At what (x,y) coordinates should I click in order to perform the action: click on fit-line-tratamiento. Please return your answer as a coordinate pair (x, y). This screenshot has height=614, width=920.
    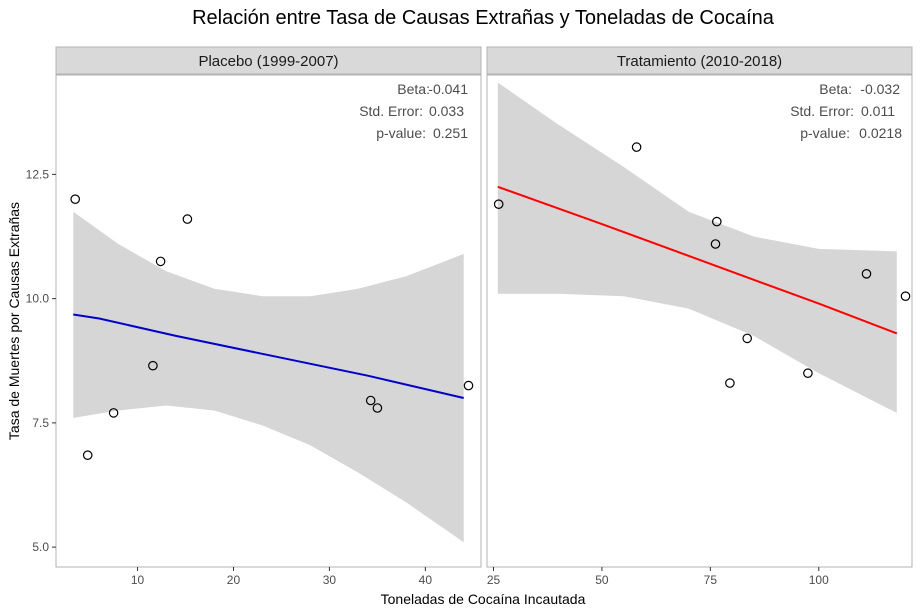
    Looking at the image, I should click on (697, 260).